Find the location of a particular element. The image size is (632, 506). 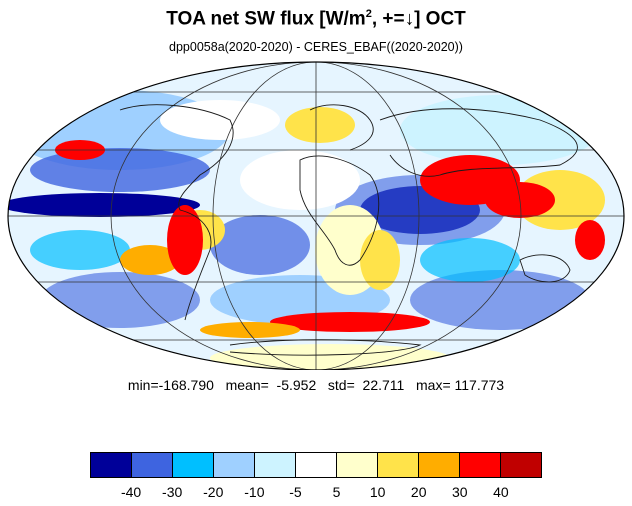

colorbar-tick-label: -10 is located at coordinates (254, 492).